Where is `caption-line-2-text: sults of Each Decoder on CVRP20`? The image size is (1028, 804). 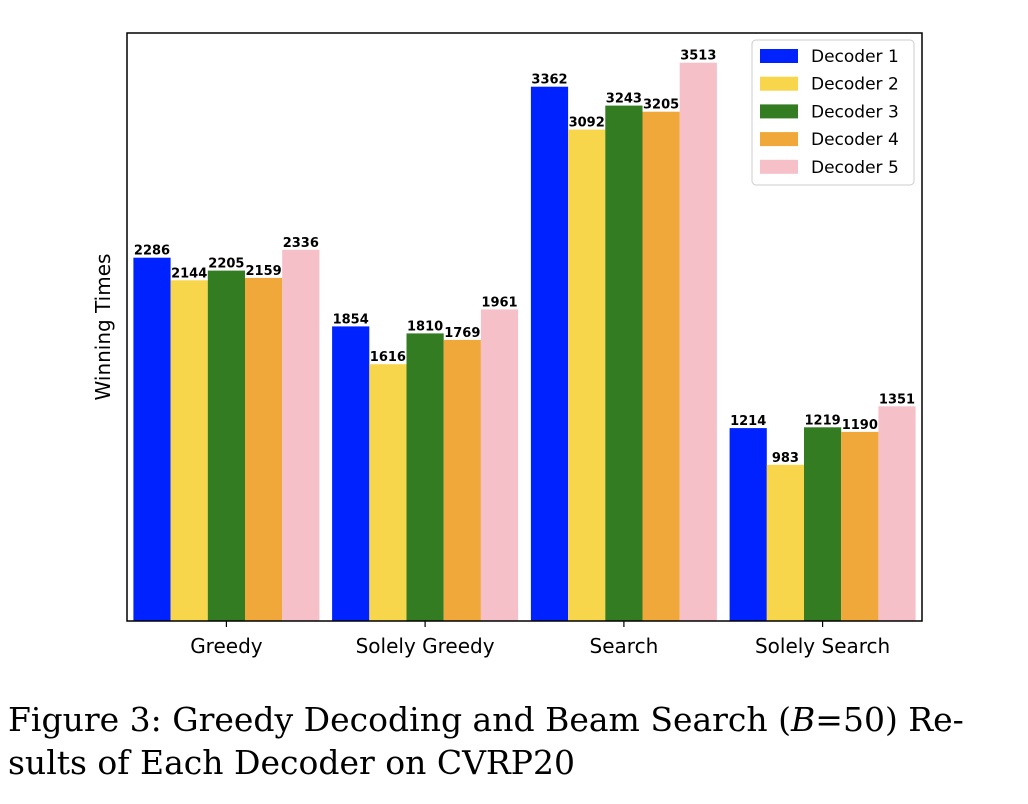
caption-line-2-text: sults of Each Decoder on CVRP20 is located at coordinates (291, 762).